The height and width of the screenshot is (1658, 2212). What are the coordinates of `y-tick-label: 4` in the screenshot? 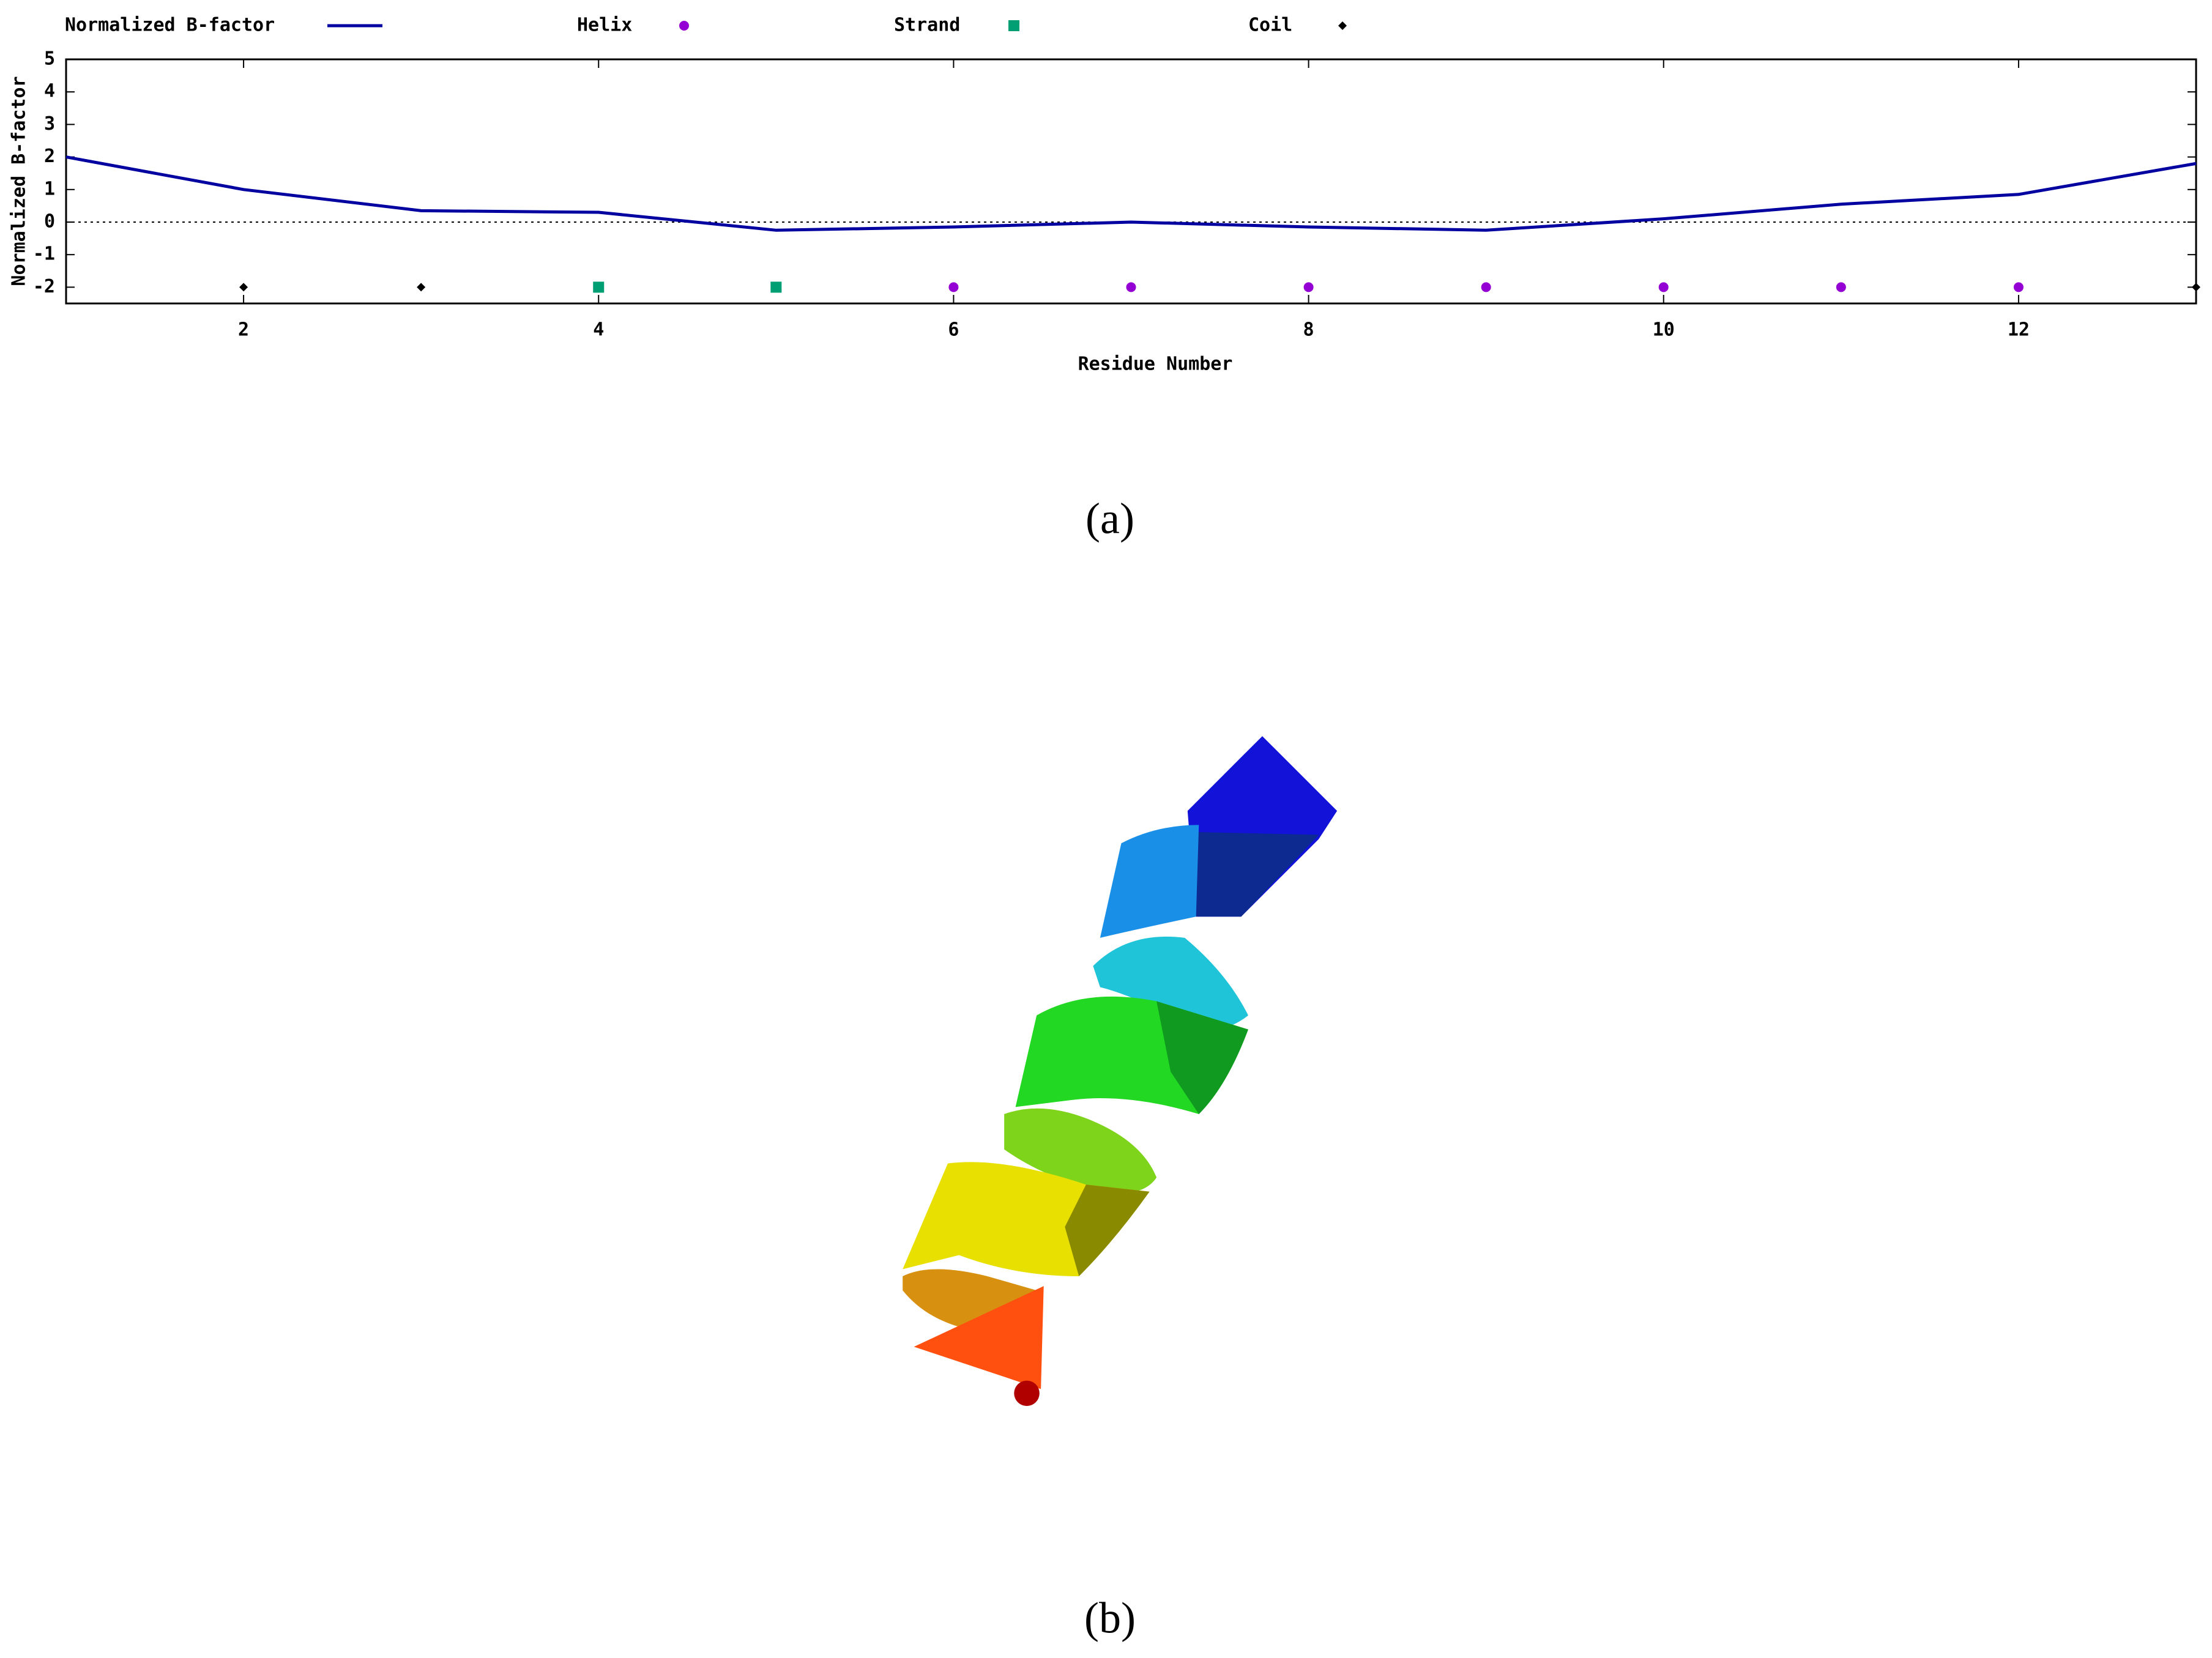 It's located at (50, 92).